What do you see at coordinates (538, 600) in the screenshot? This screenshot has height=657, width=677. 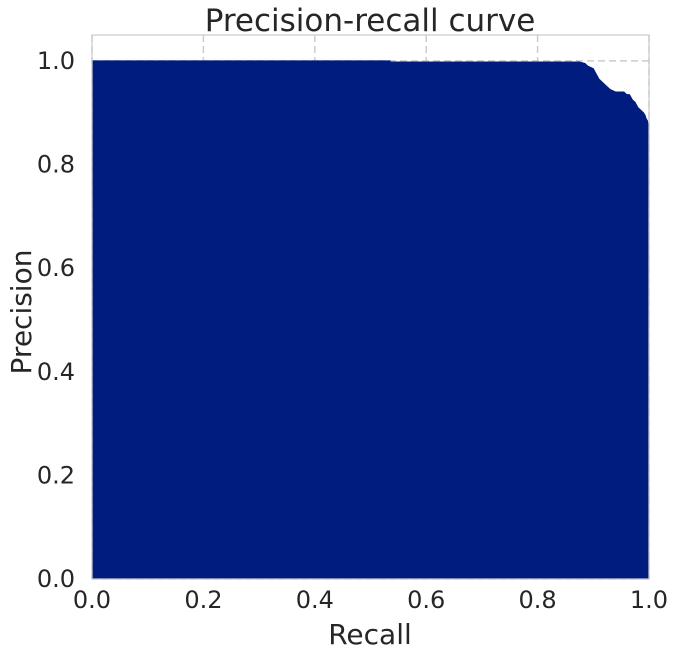 I see `x-tick-label: 0.8` at bounding box center [538, 600].